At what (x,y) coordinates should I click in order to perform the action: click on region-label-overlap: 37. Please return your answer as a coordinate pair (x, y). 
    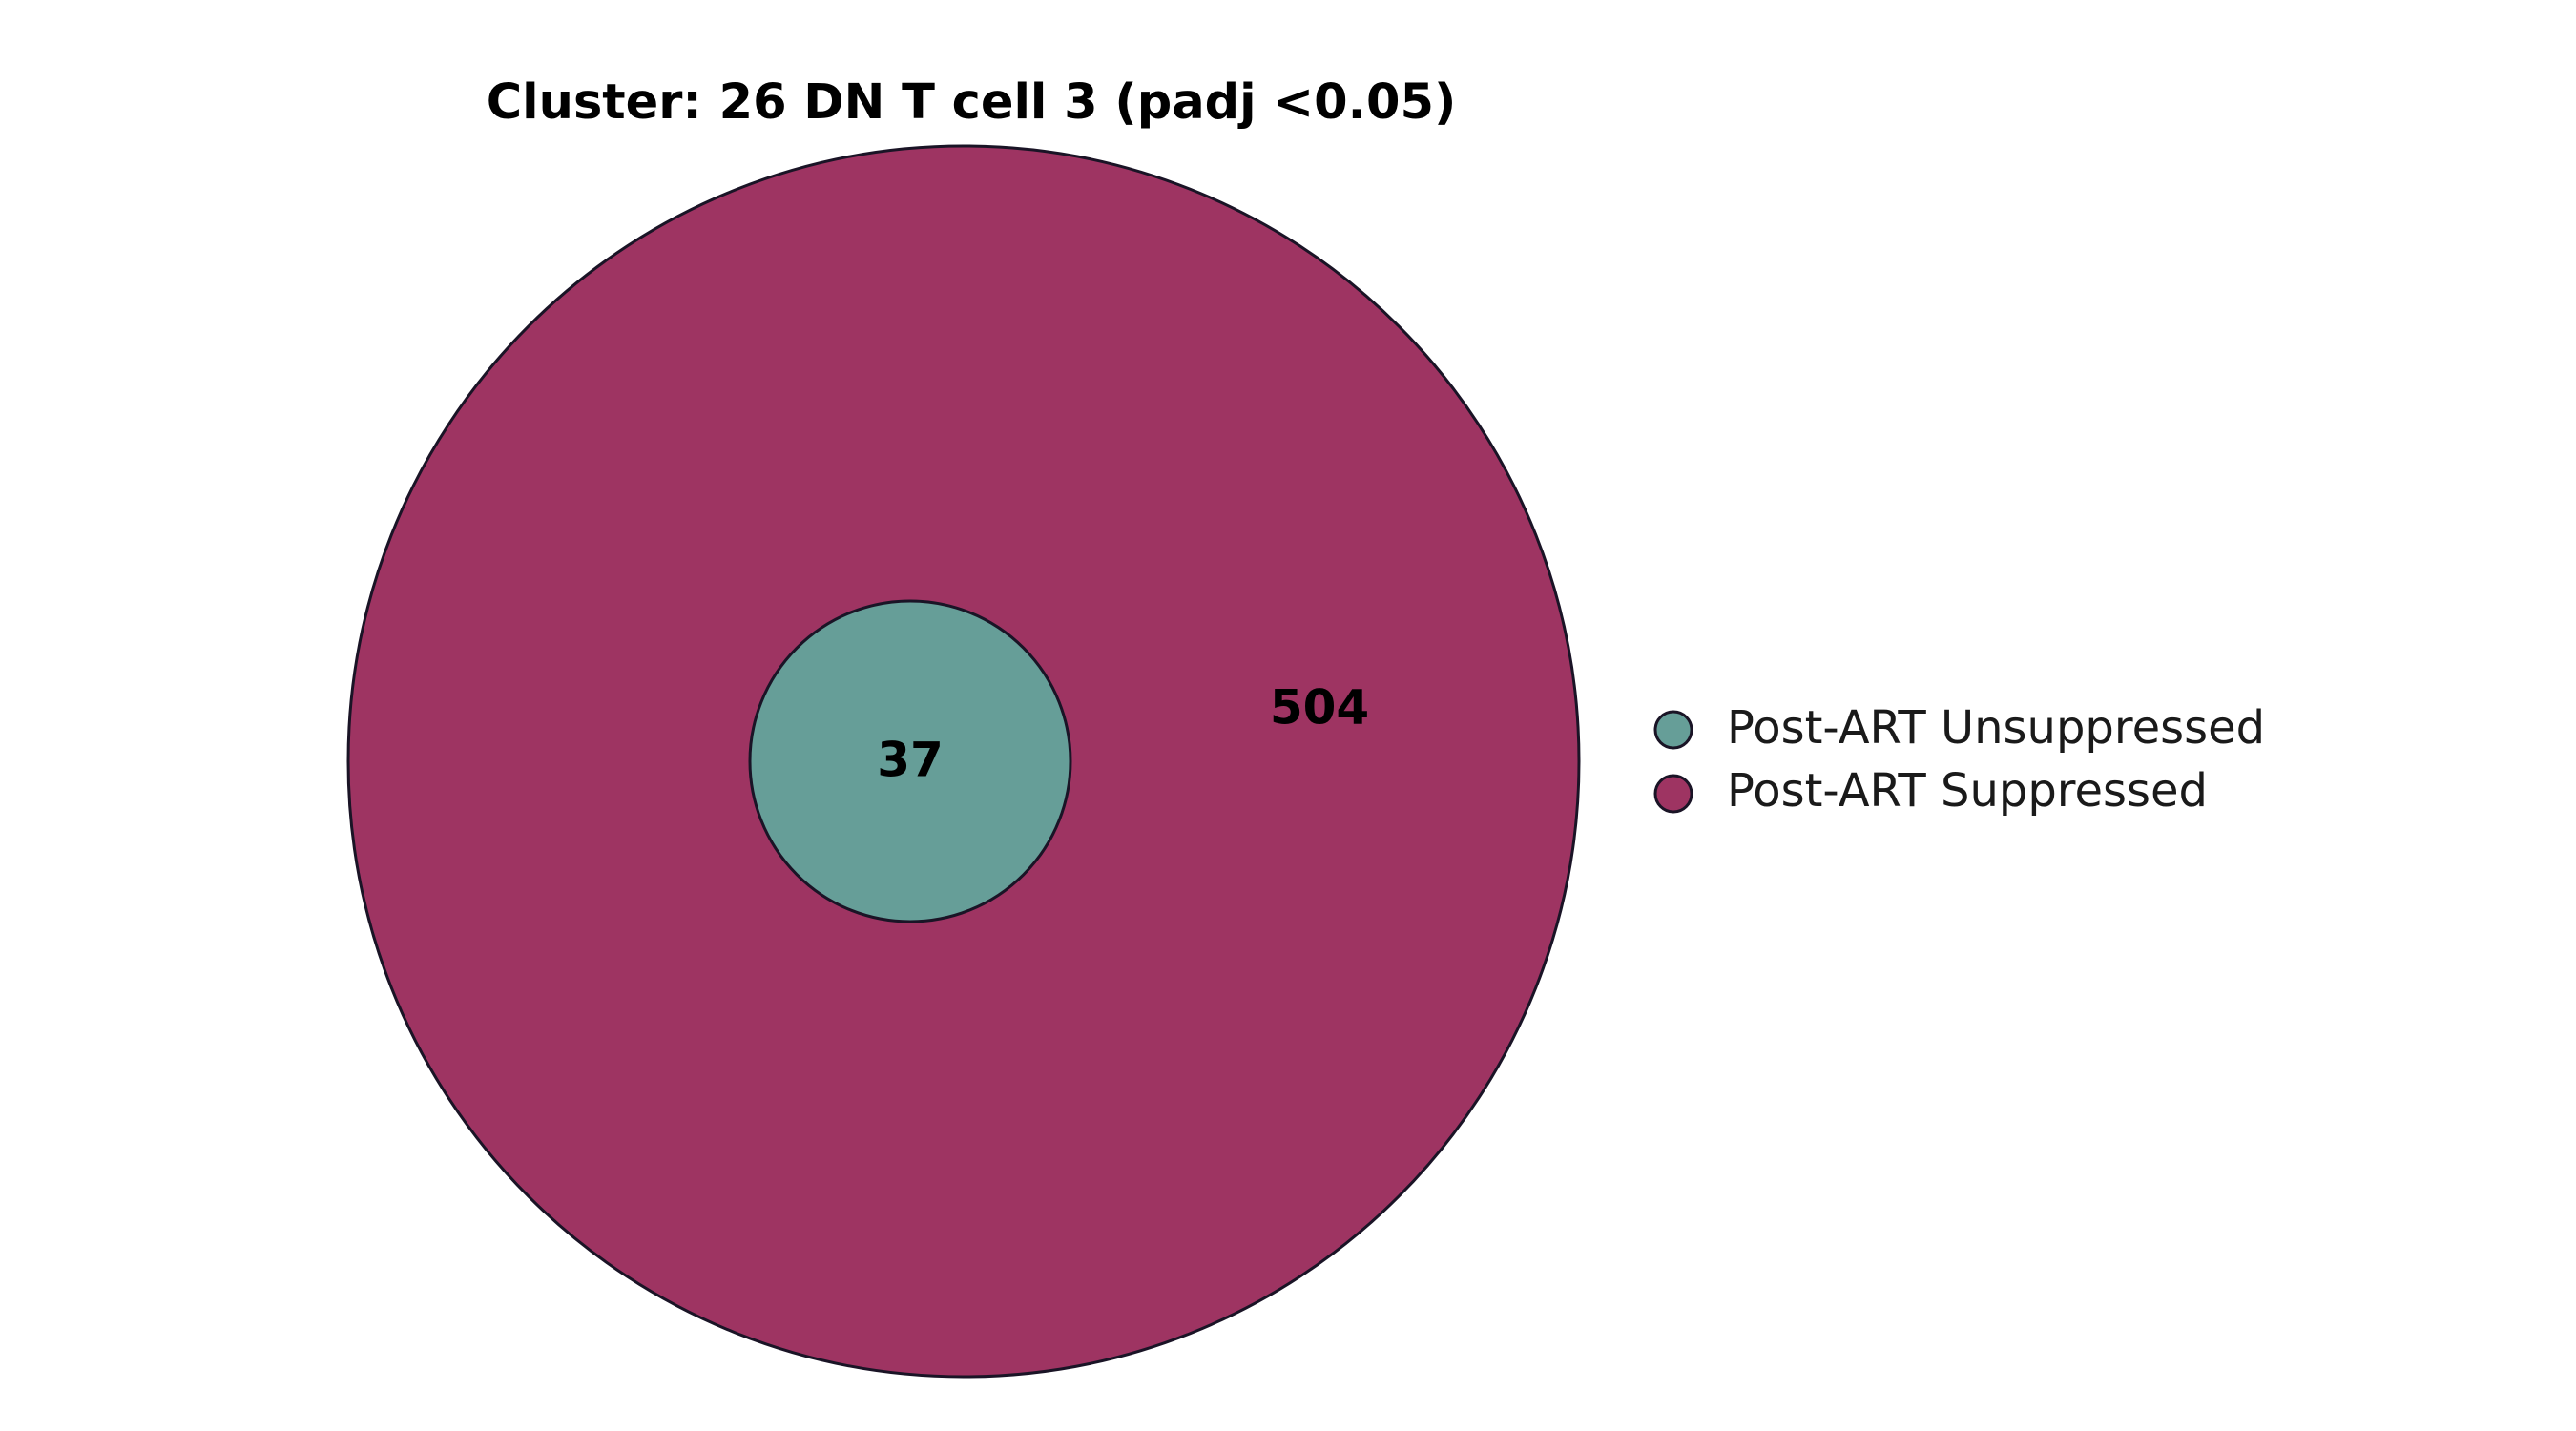
    Looking at the image, I should click on (910, 760).